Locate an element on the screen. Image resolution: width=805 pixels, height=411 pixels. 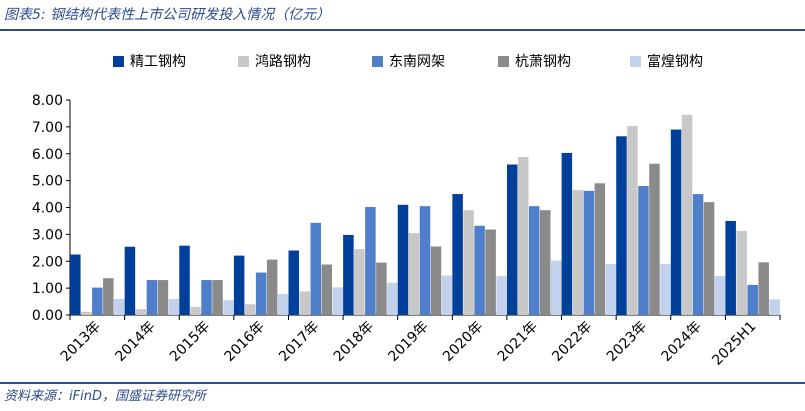
x-tick-label: 2022年 is located at coordinates (572, 342).